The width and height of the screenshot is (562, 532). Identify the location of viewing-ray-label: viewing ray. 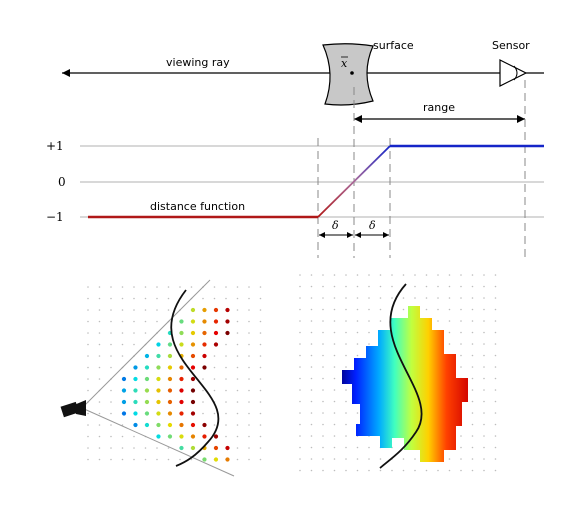
(198, 62).